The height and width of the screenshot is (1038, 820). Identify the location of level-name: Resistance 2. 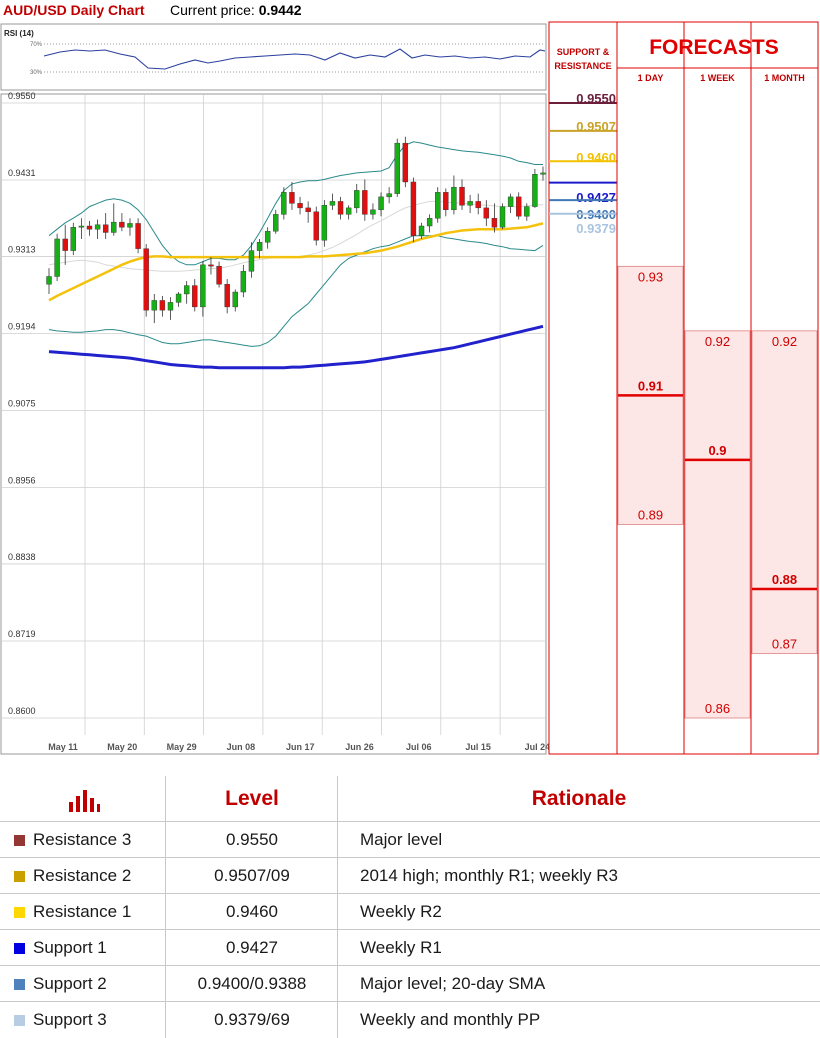
(82, 875).